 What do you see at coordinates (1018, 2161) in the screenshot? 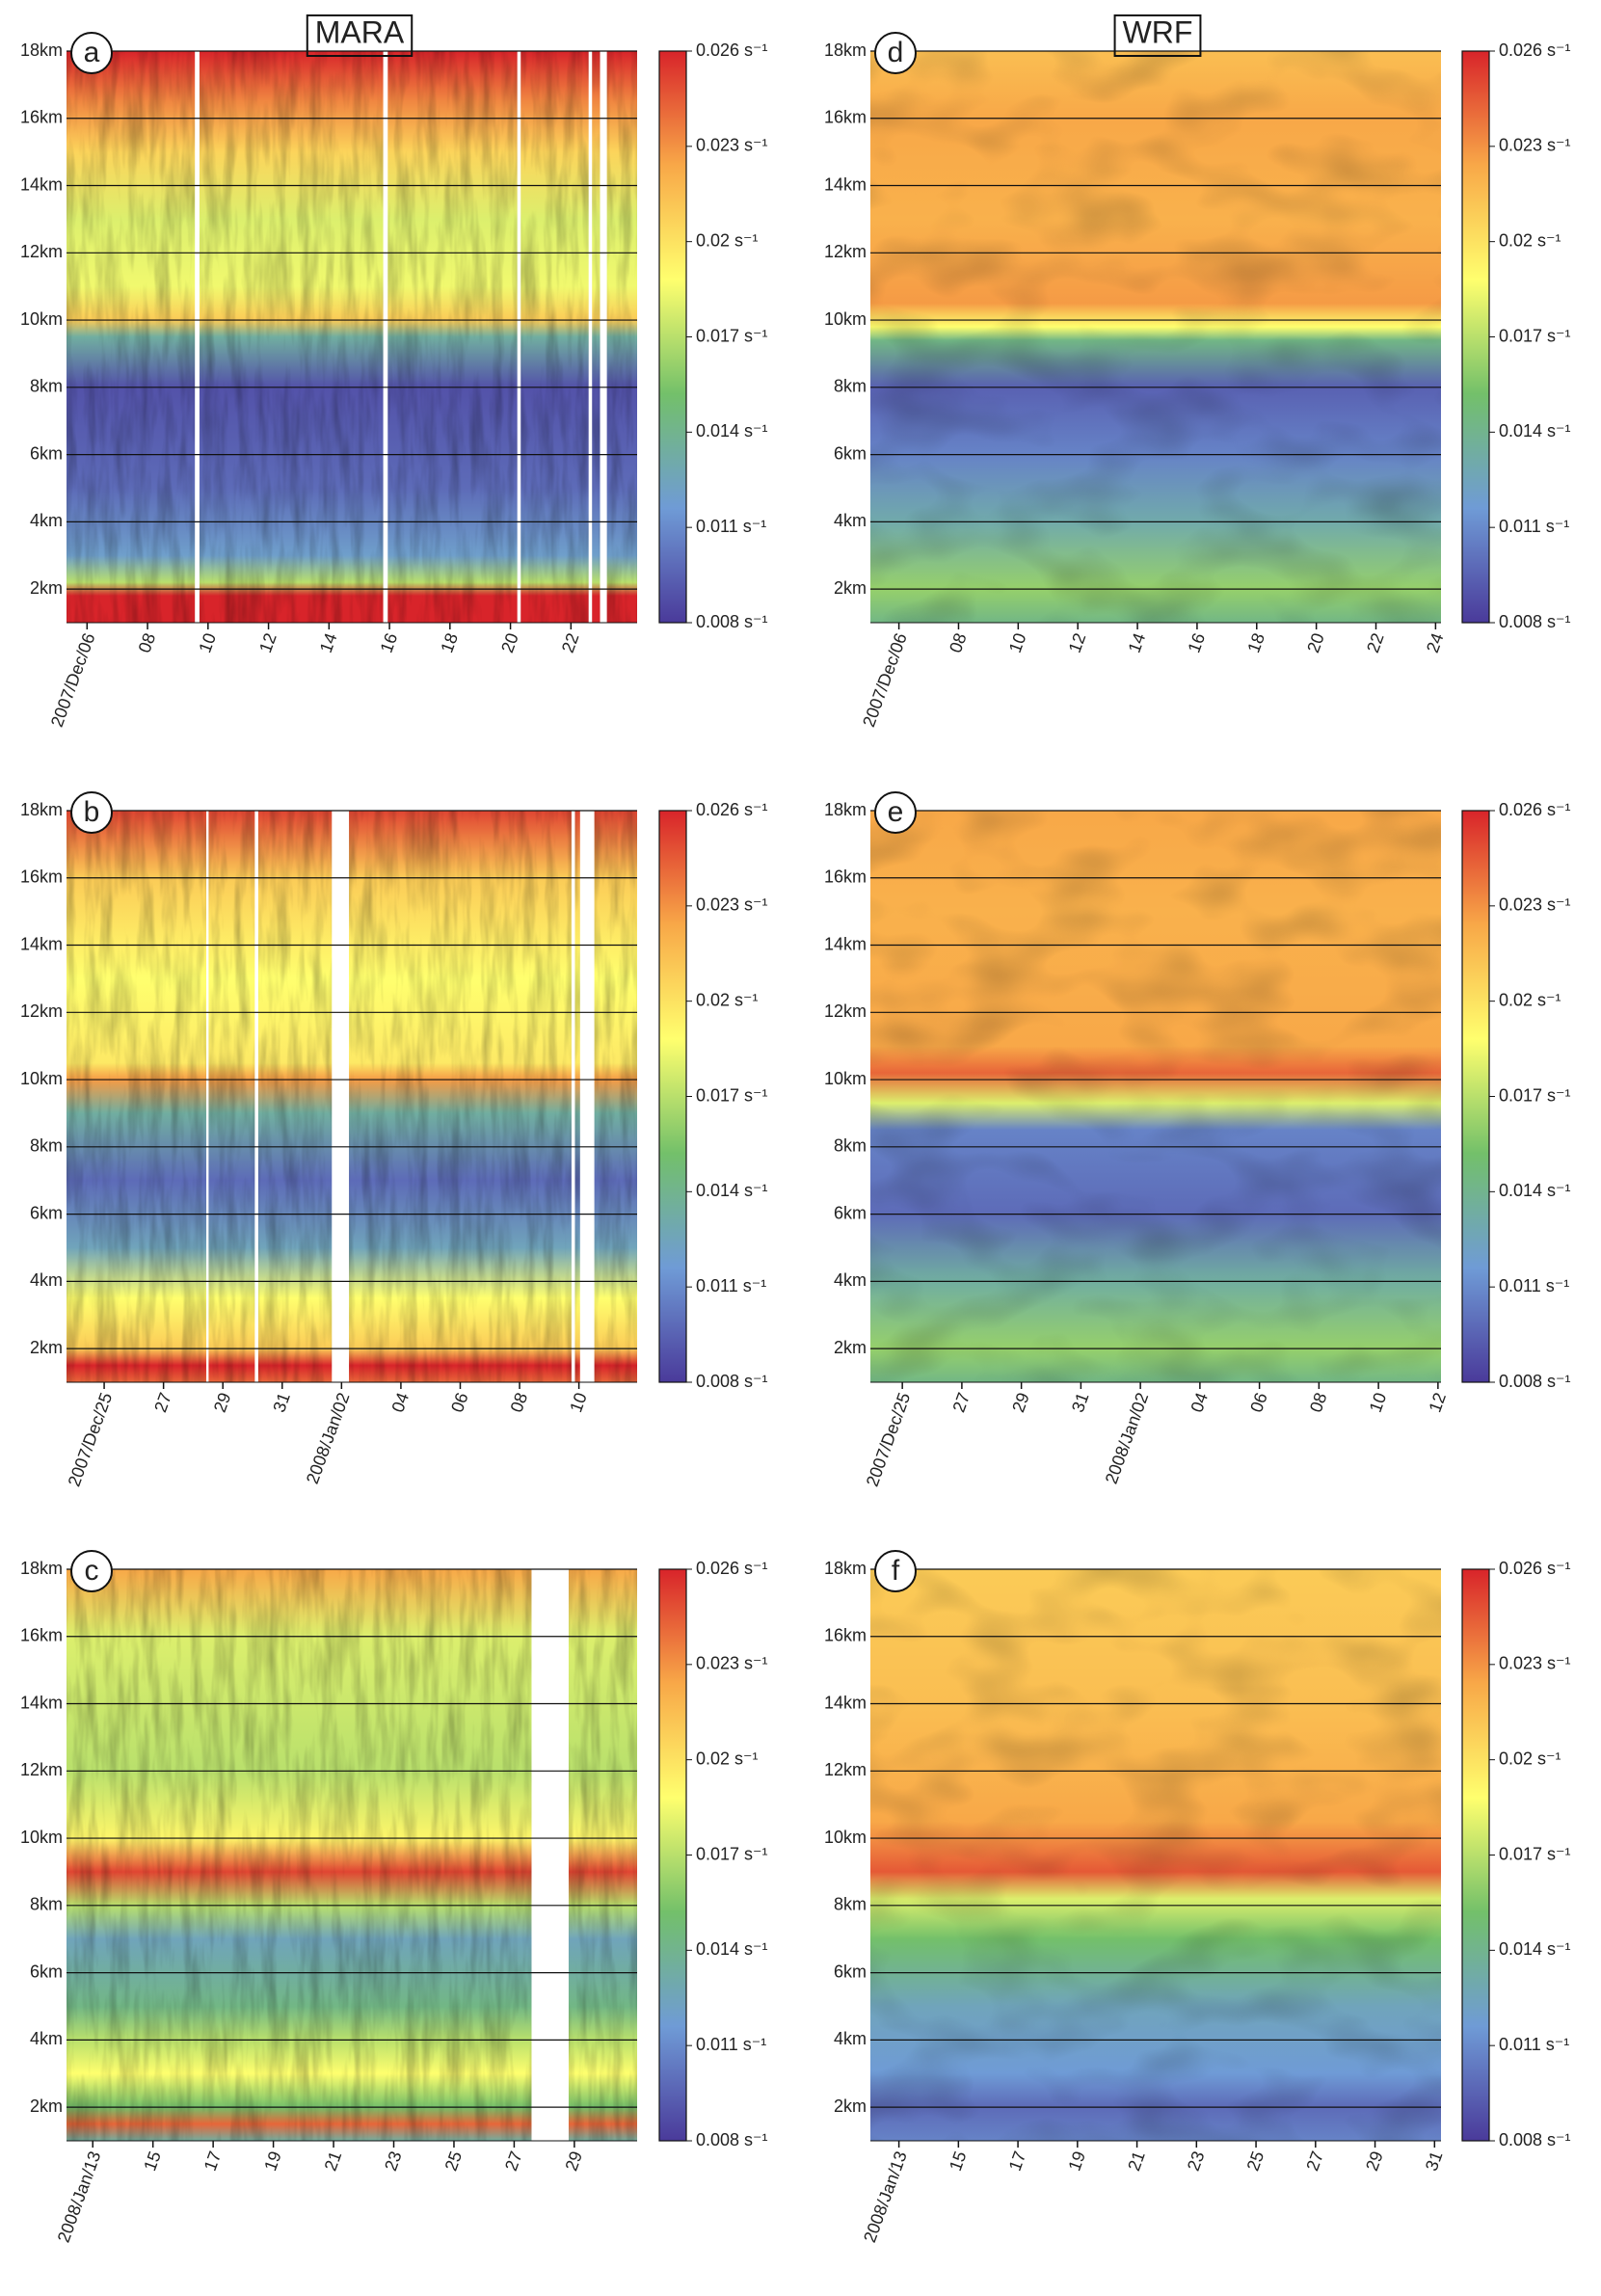
I see `x-tick-label: 17` at bounding box center [1018, 2161].